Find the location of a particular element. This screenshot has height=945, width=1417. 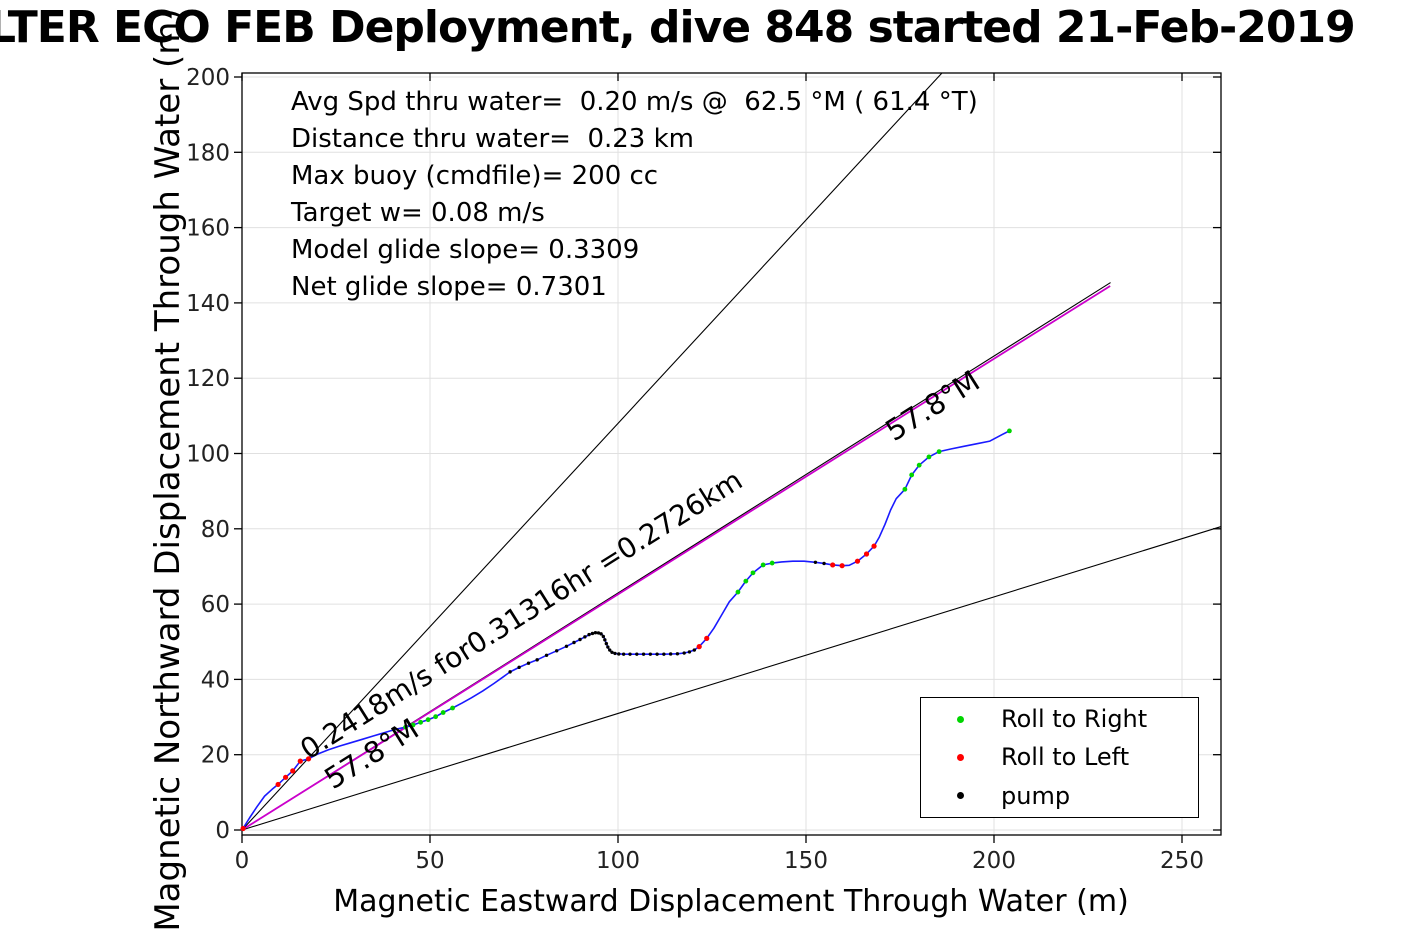

y-tick-label: 140 is located at coordinates (208, 304).